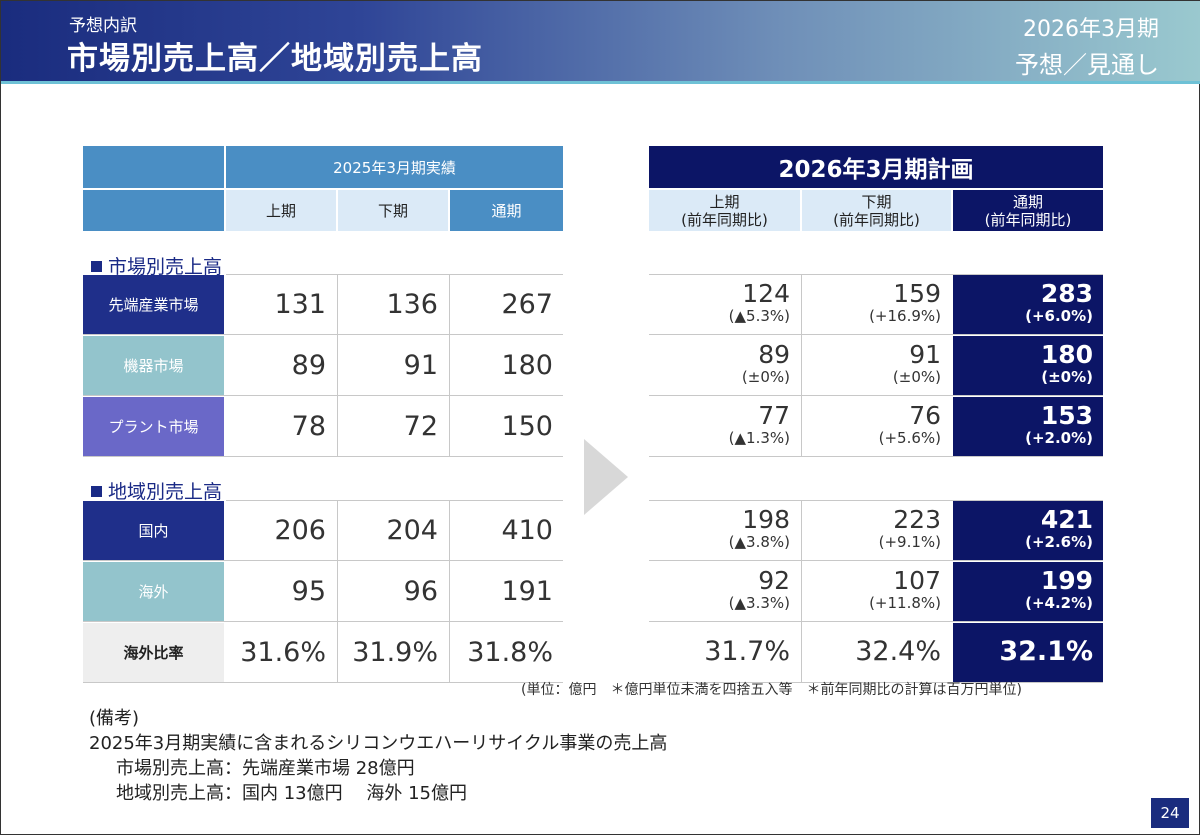  What do you see at coordinates (1028, 530) in the screenshot?
I see `plan-full-cell: 421 (+2.6%)` at bounding box center [1028, 530].